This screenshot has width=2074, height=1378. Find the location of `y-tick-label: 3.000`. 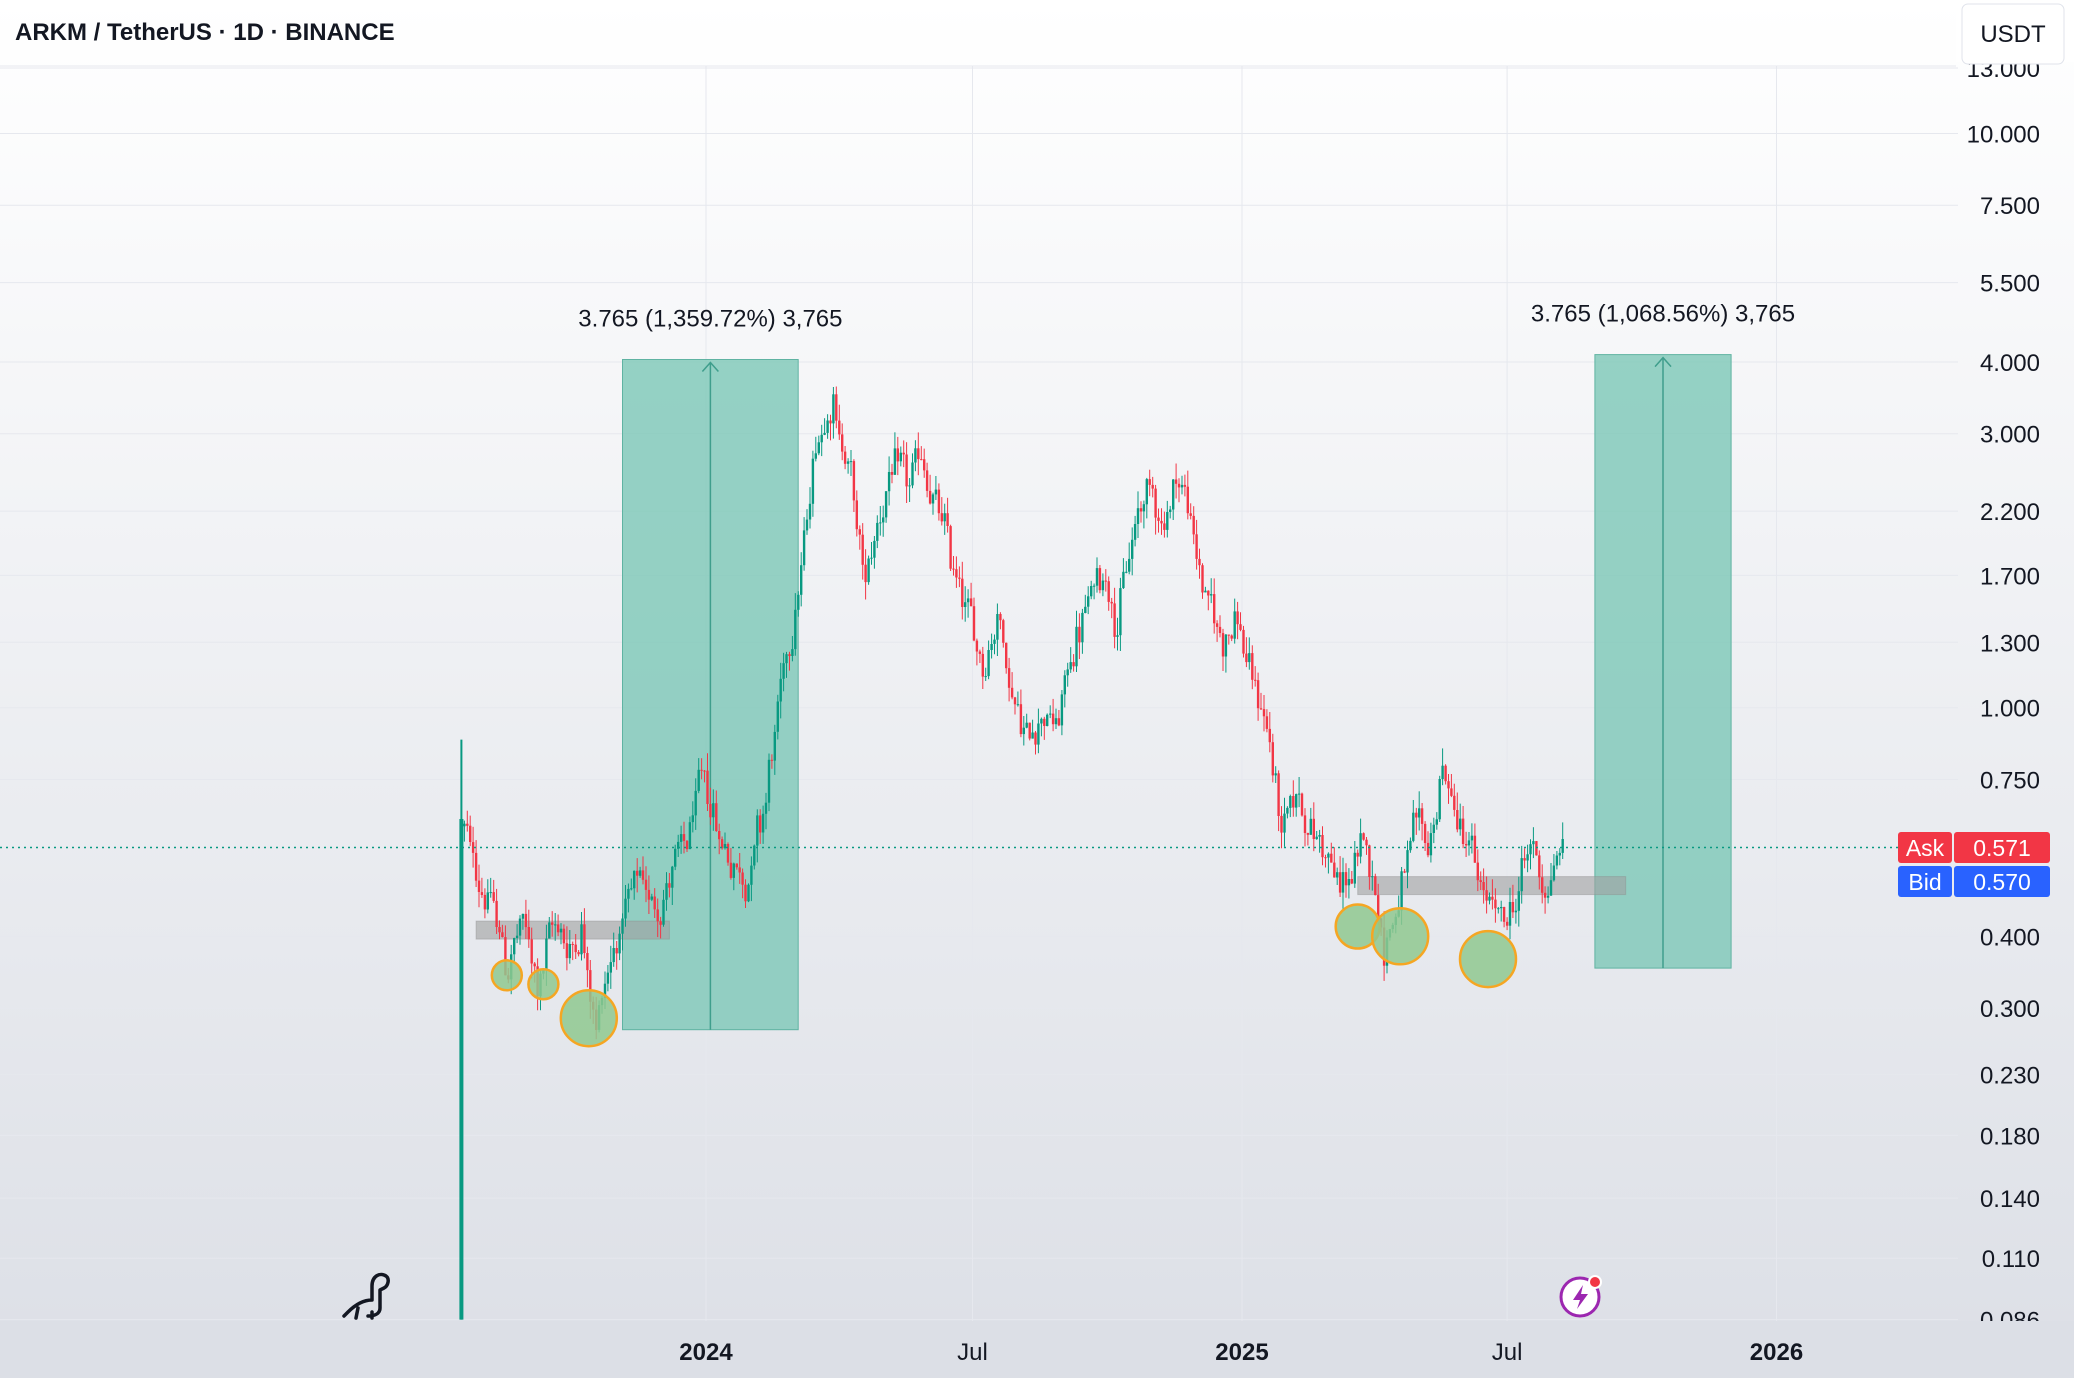

y-tick-label: 3.000 is located at coordinates (2010, 435).